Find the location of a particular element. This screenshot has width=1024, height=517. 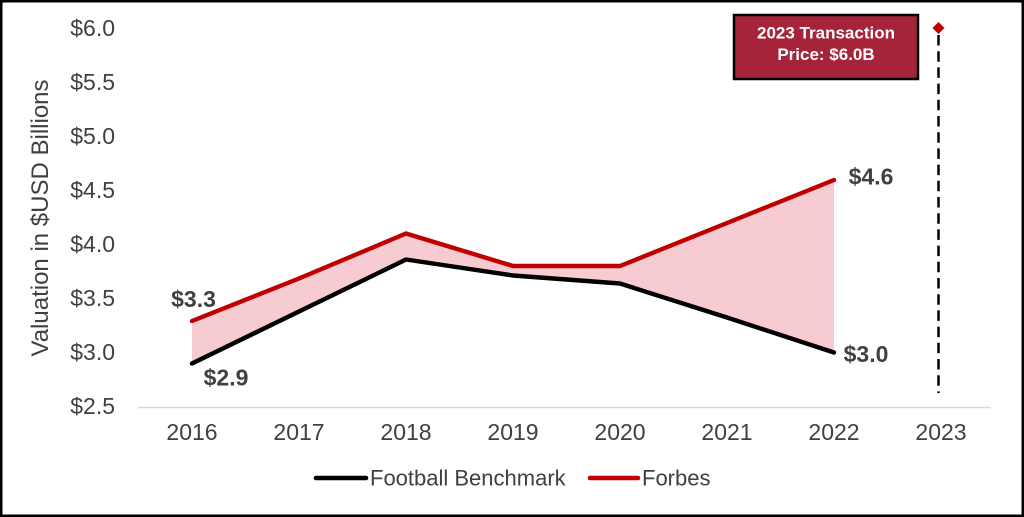

svg-text: 2023 is located at coordinates (940, 432).